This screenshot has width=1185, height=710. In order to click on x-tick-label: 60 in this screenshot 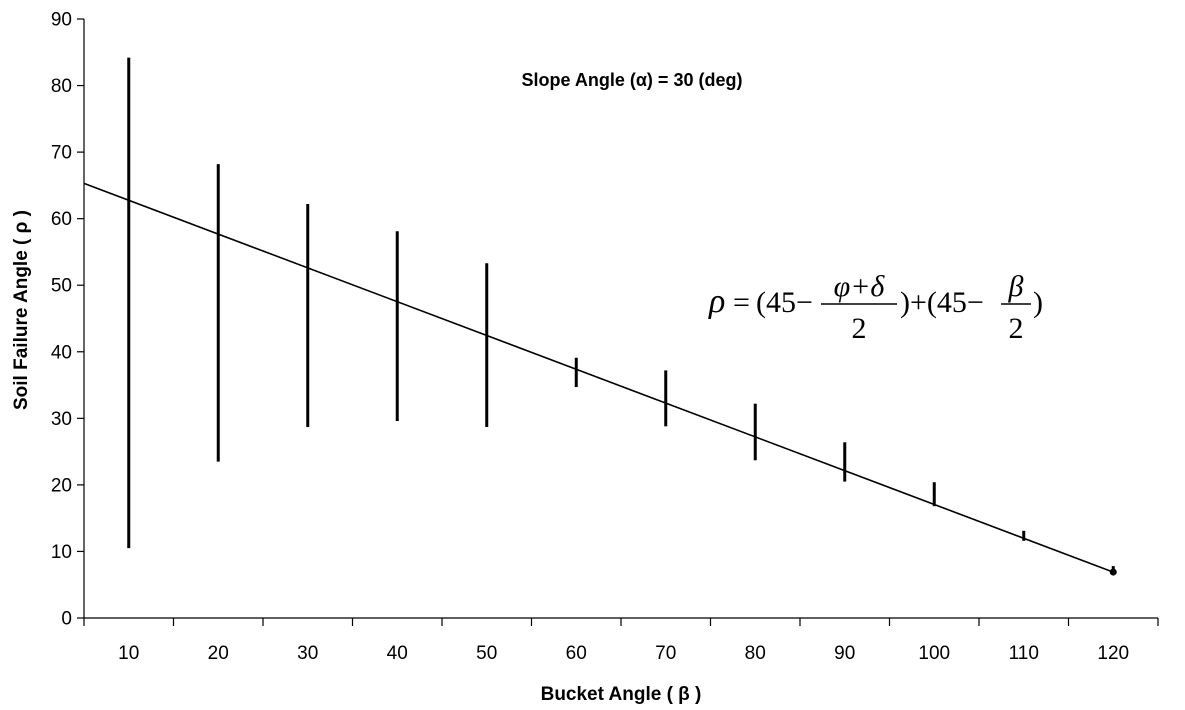, I will do `click(576, 653)`.